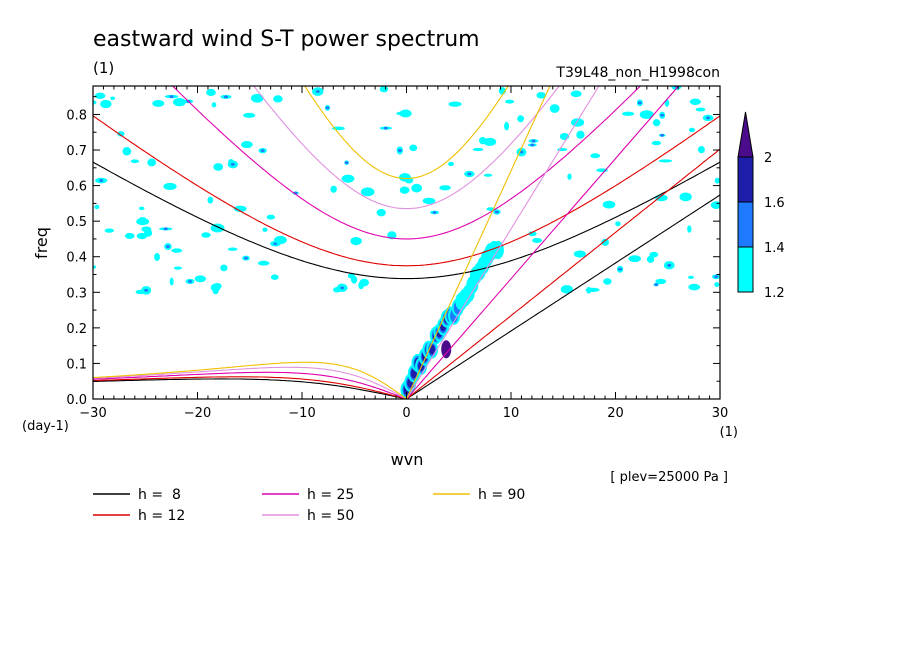 This screenshot has width=904, height=658. Describe the element at coordinates (159, 495) in the screenshot. I see `legend-label: h = 8` at that location.